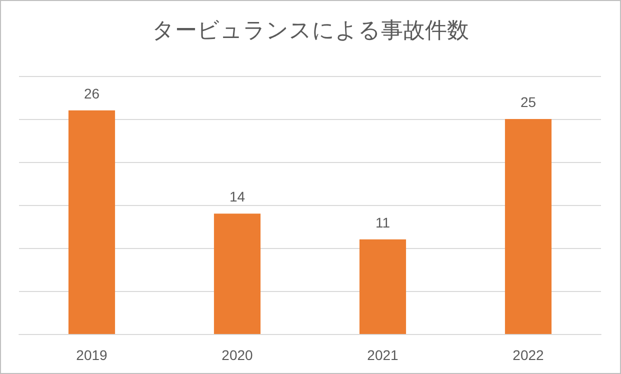  I want to click on data-label: 11, so click(382, 222).